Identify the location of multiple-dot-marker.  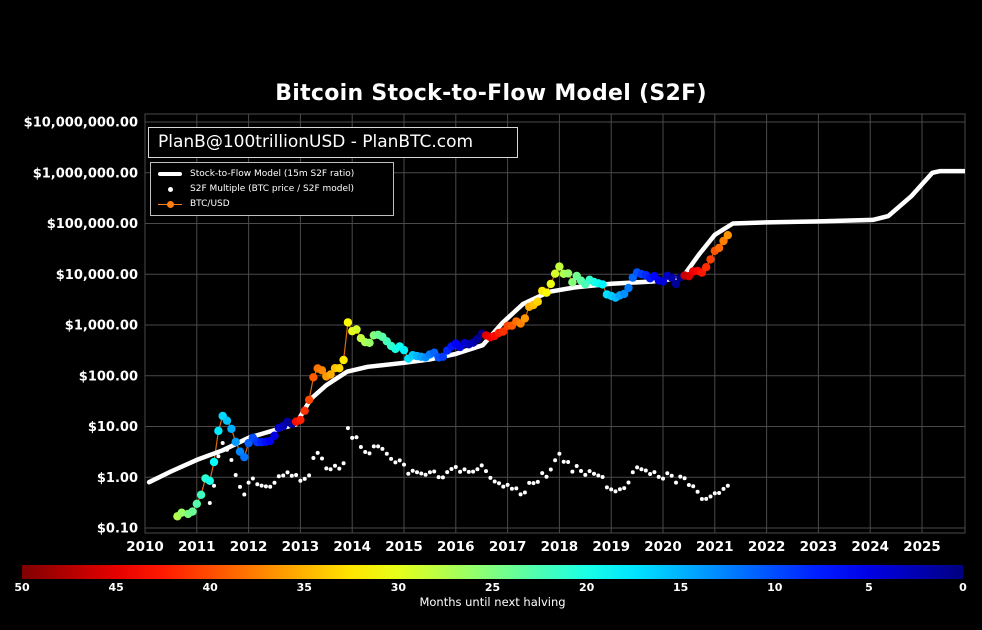
(170, 189).